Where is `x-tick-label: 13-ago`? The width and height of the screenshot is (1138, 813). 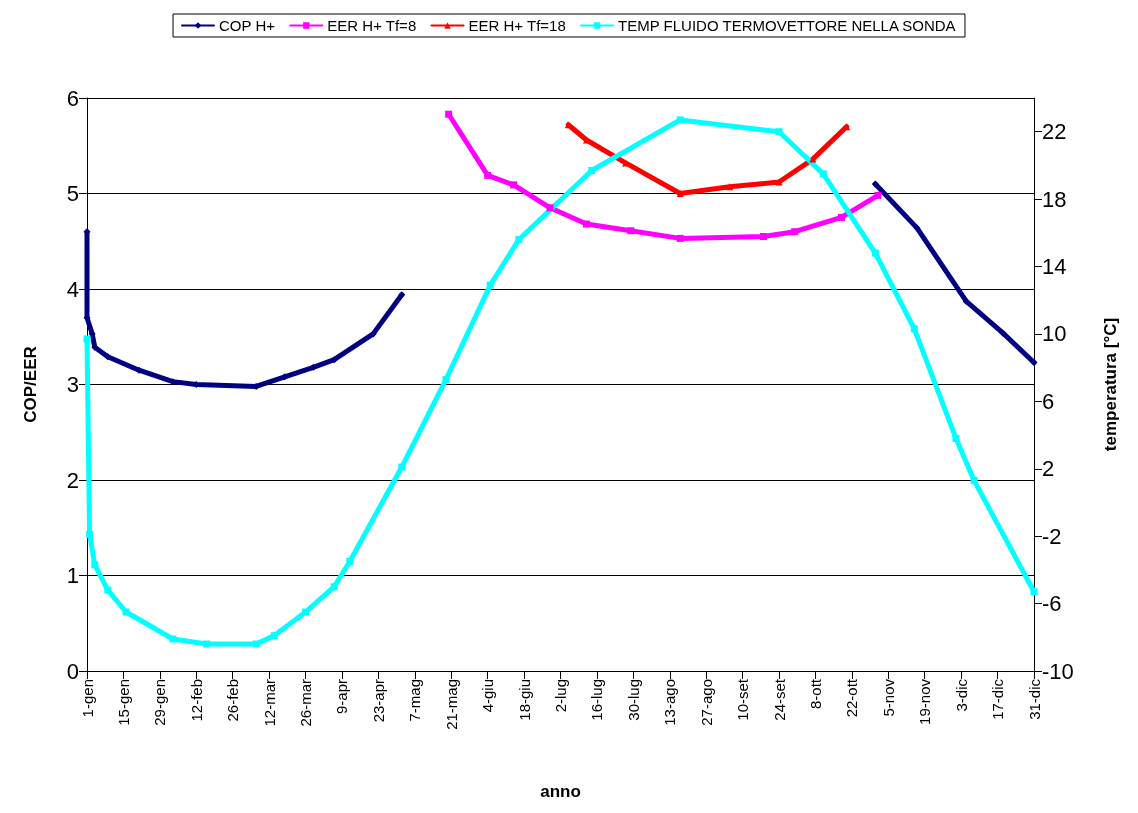
x-tick-label: 13-ago is located at coordinates (670, 702).